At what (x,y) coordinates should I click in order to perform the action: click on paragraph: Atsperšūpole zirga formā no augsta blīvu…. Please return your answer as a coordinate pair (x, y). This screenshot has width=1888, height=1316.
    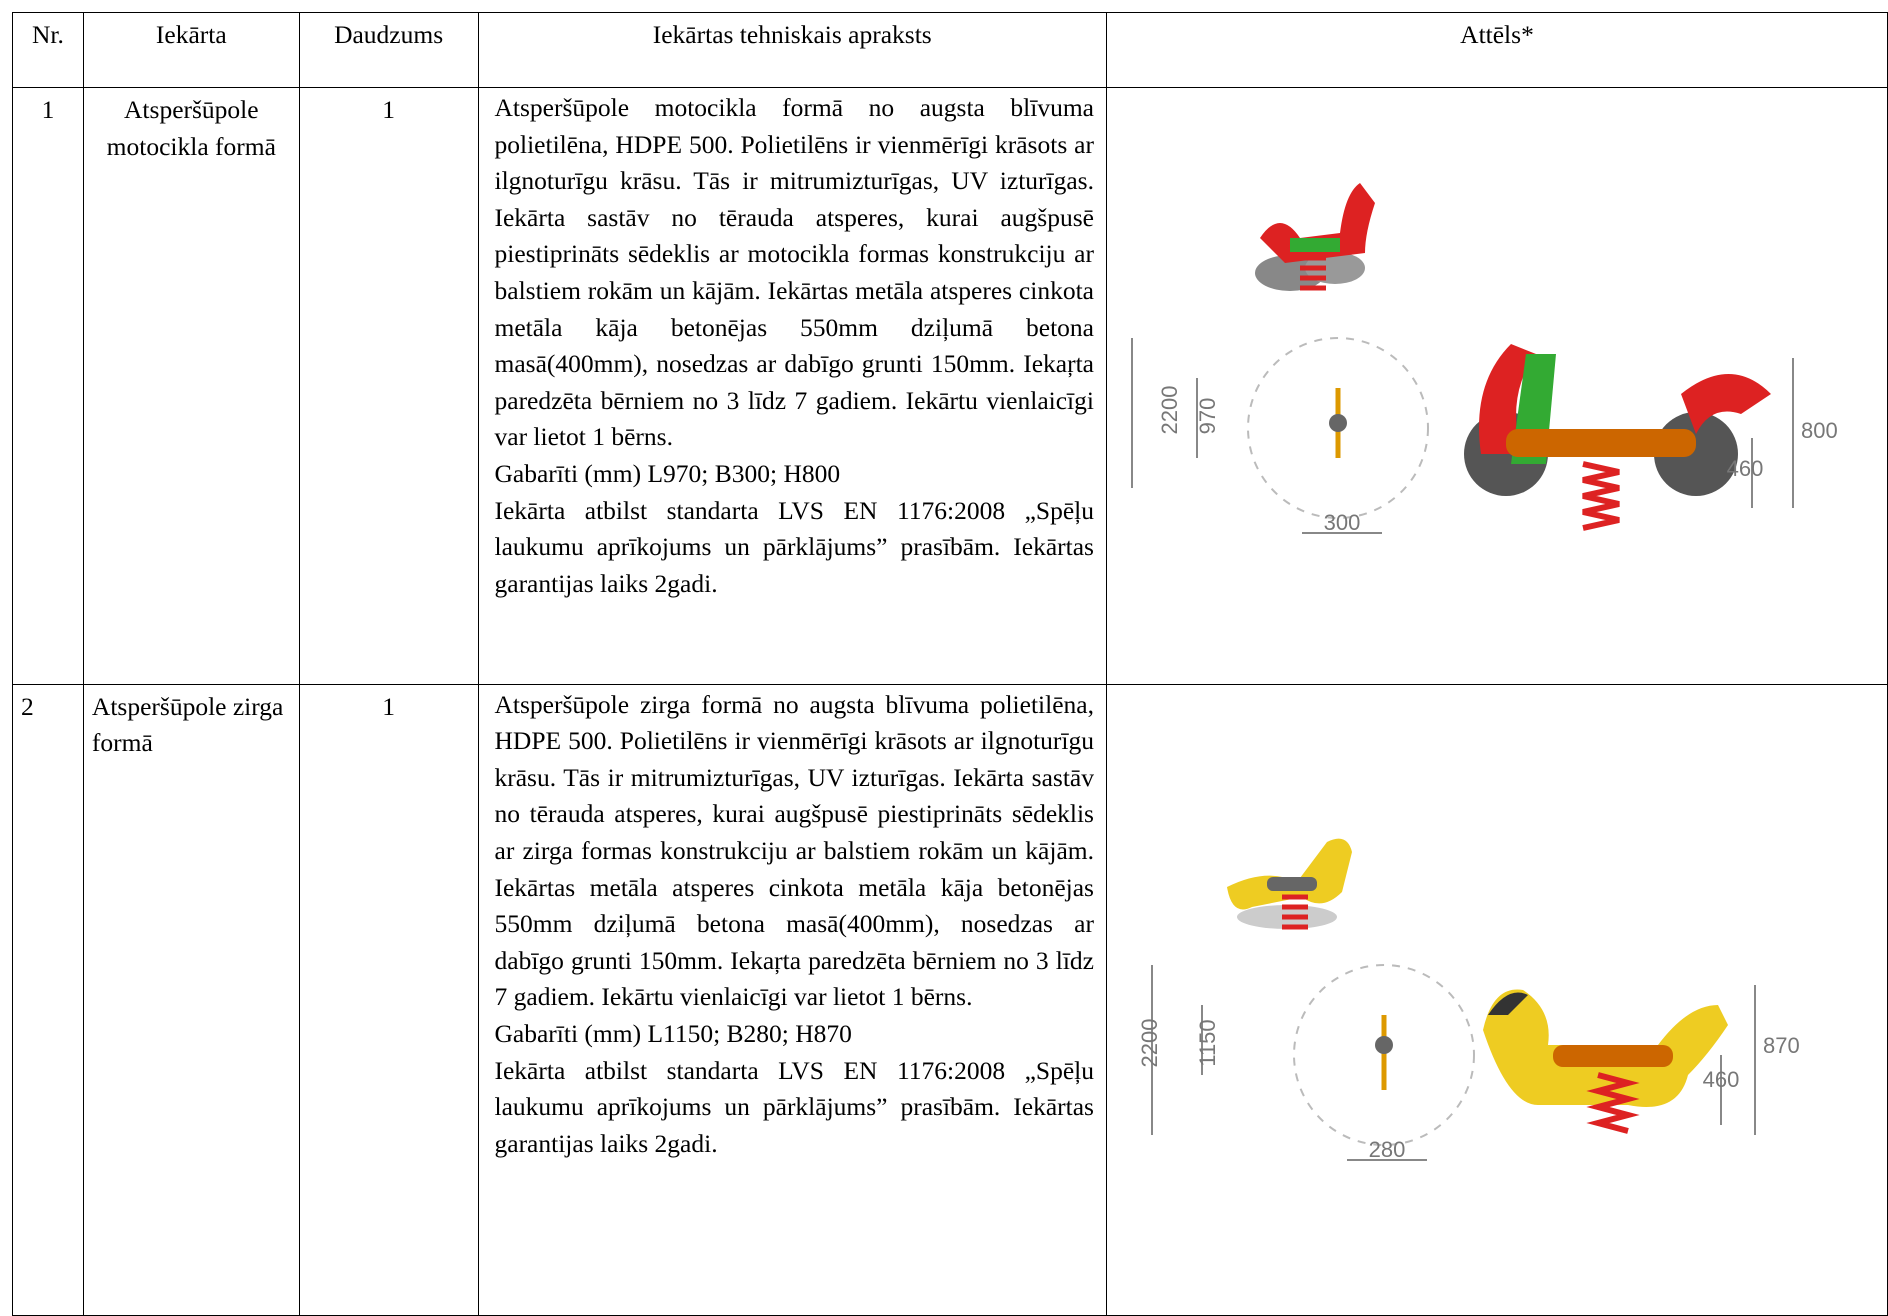
    Looking at the image, I should click on (794, 850).